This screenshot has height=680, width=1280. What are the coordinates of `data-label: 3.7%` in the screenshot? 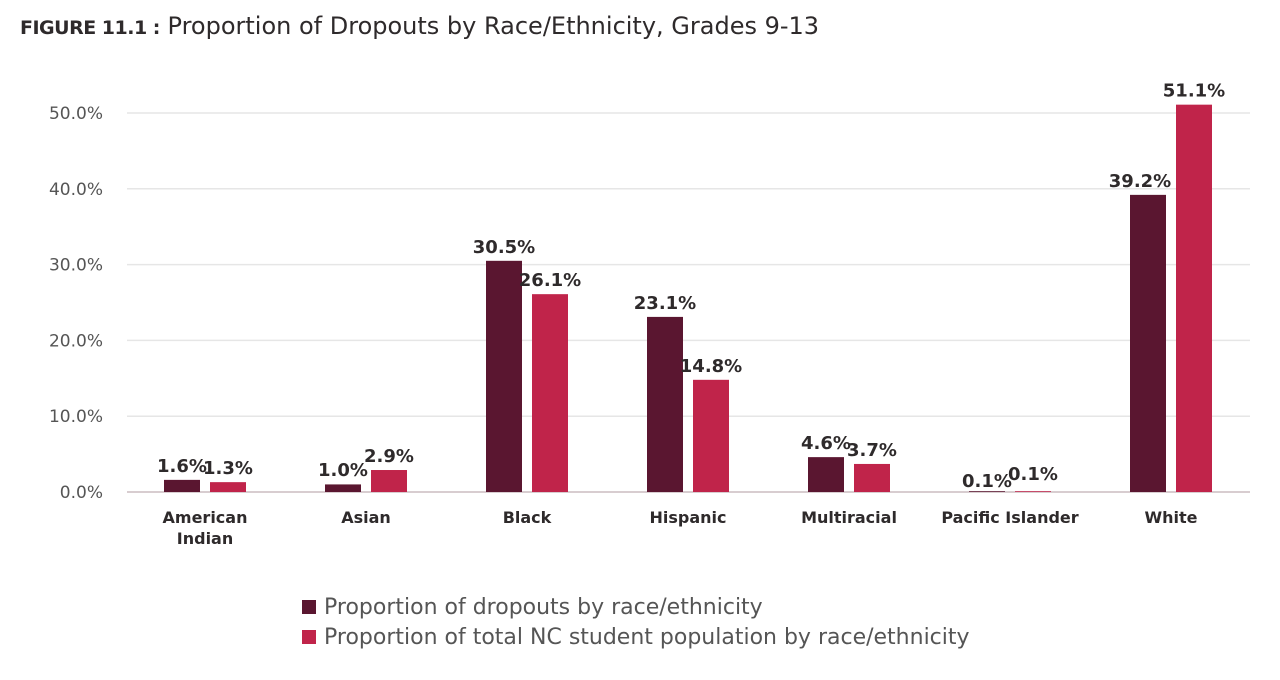 It's located at (872, 450).